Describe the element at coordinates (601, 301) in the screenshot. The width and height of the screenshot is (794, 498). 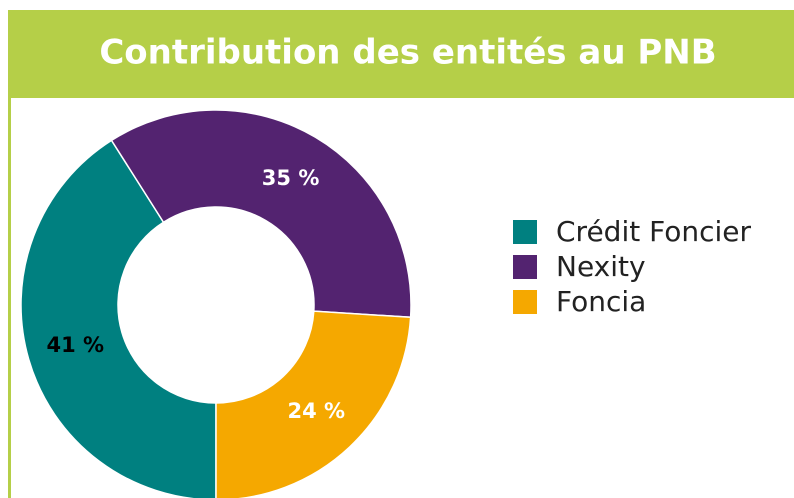
I see `legend-text: Foncia` at that location.